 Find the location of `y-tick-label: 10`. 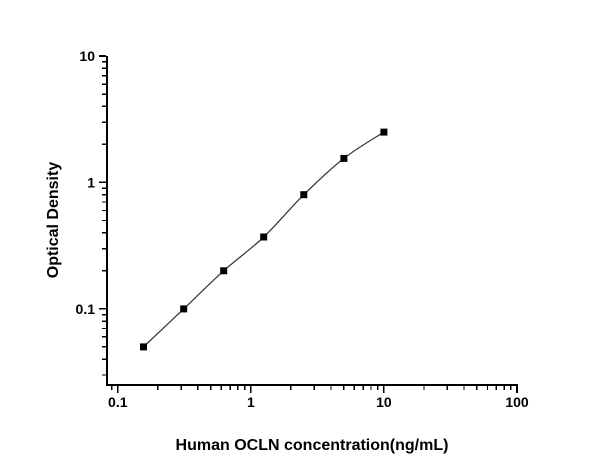

y-tick-label: 10 is located at coordinates (87, 56).